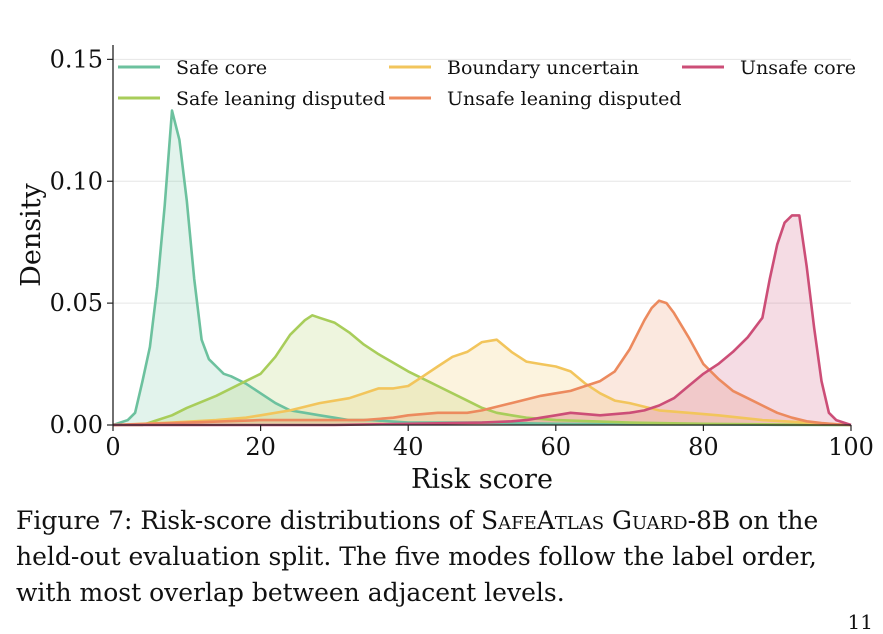 This screenshot has width=883, height=634. What do you see at coordinates (112, 447) in the screenshot?
I see `x-tick-label-0: 0` at bounding box center [112, 447].